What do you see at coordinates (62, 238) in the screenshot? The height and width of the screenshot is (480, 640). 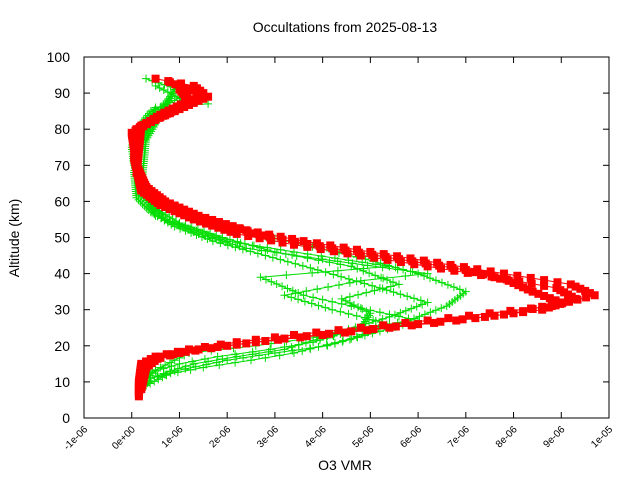 I see `y-tick-label: 50` at bounding box center [62, 238].